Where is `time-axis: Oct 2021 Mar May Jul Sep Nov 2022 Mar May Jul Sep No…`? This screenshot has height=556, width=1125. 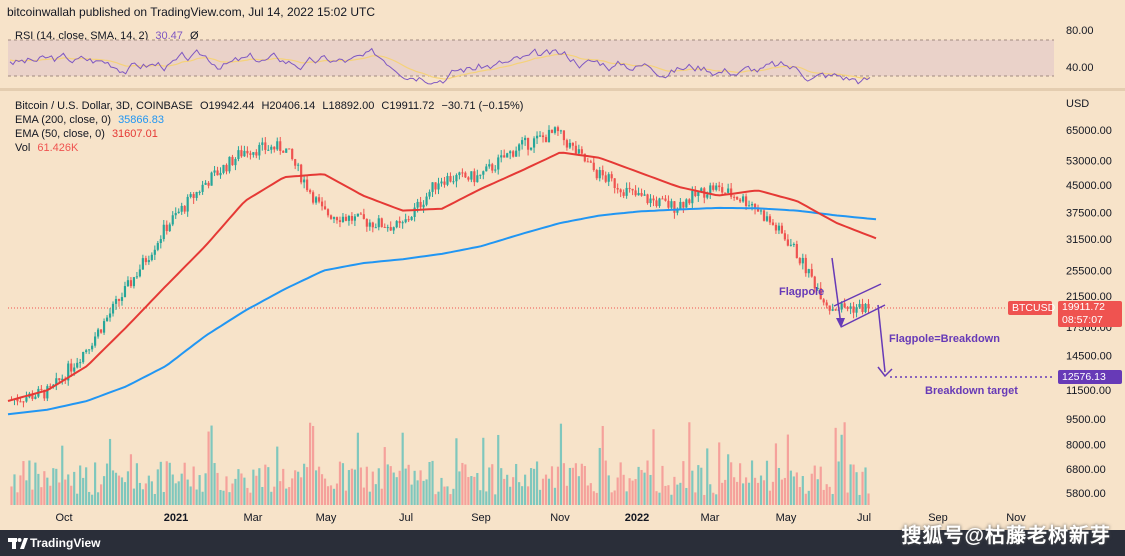 time-axis: Oct 2021 Mar May Jul Sep Nov 2022 Mar May Jul Sep No… is located at coordinates (540, 518).